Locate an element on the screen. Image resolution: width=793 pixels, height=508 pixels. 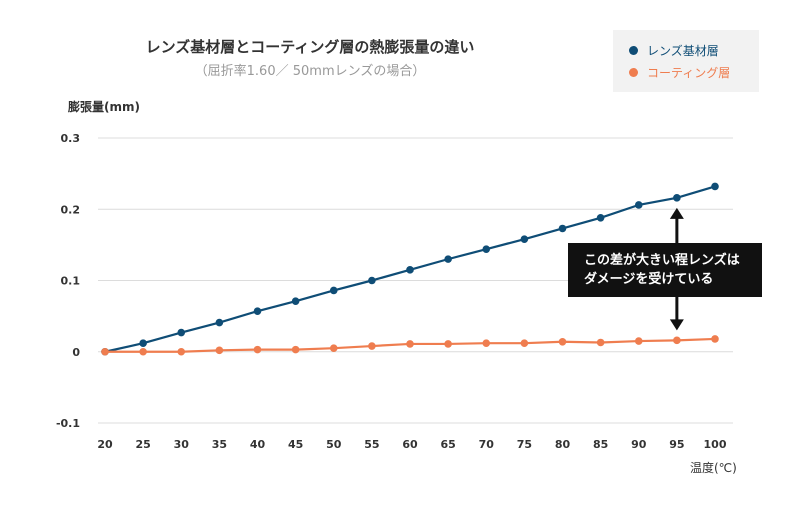
x-tick-label: 20 is located at coordinates (105, 444).